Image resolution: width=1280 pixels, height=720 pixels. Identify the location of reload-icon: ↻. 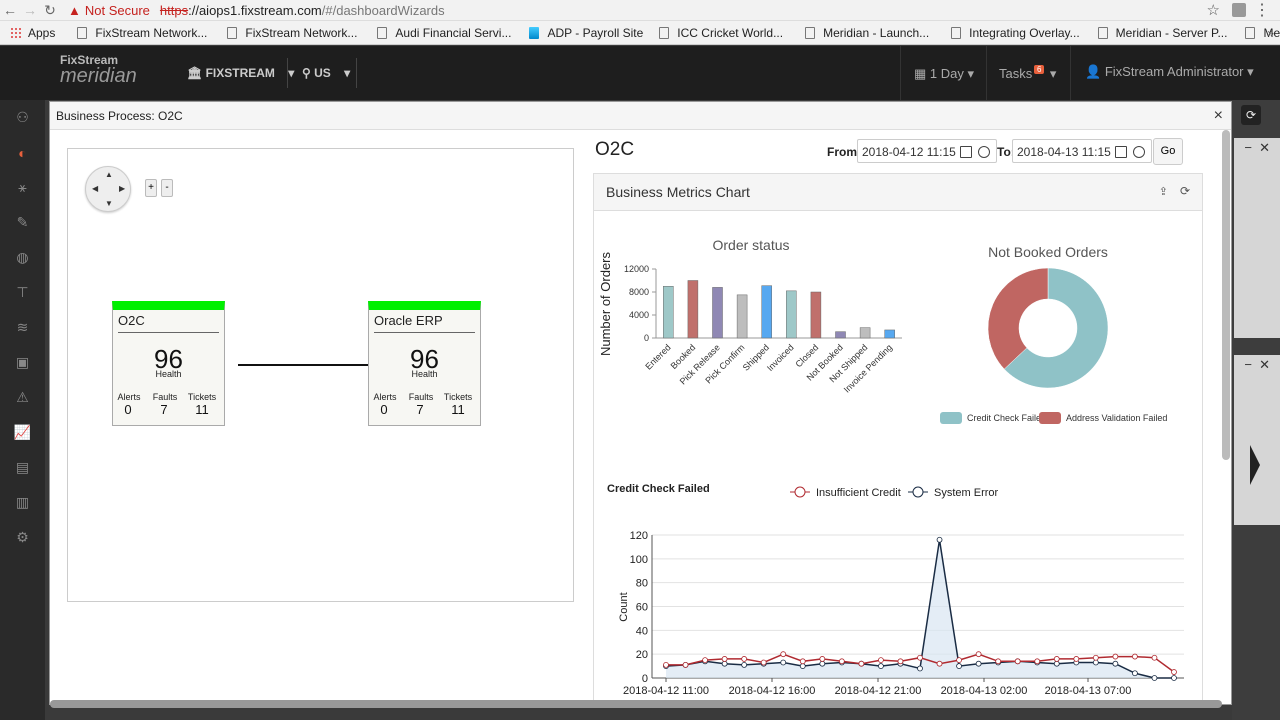
(50, 9).